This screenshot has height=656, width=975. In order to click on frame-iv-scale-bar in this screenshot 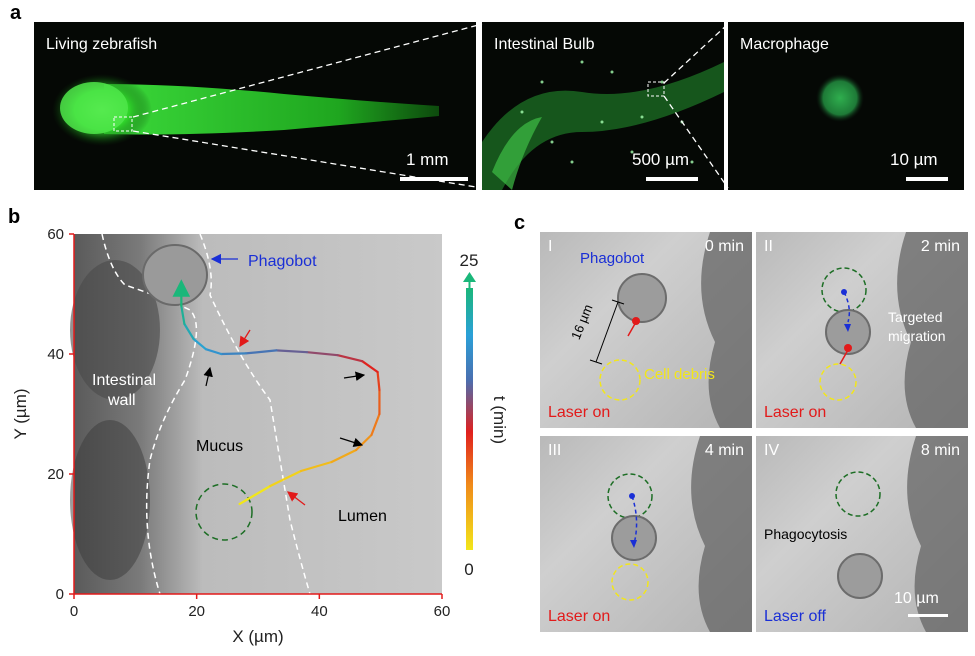, I will do `click(928, 615)`.